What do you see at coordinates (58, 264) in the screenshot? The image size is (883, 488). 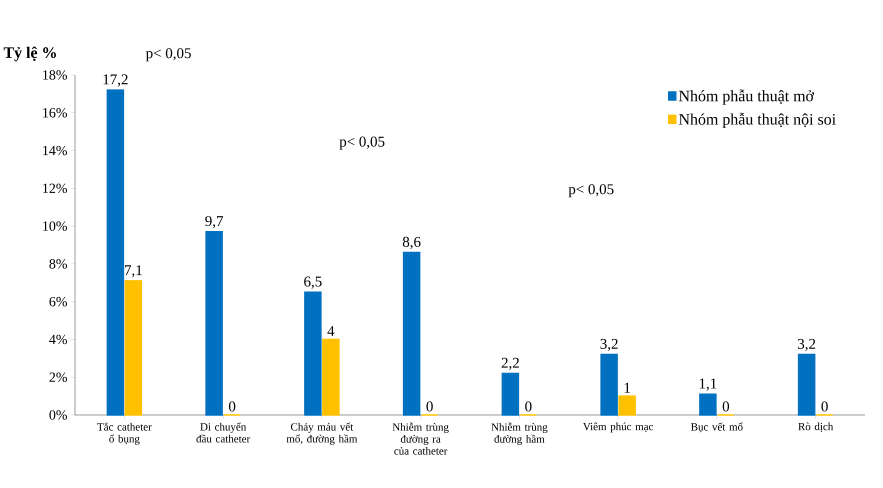 I see `y-tick-label: 8%` at bounding box center [58, 264].